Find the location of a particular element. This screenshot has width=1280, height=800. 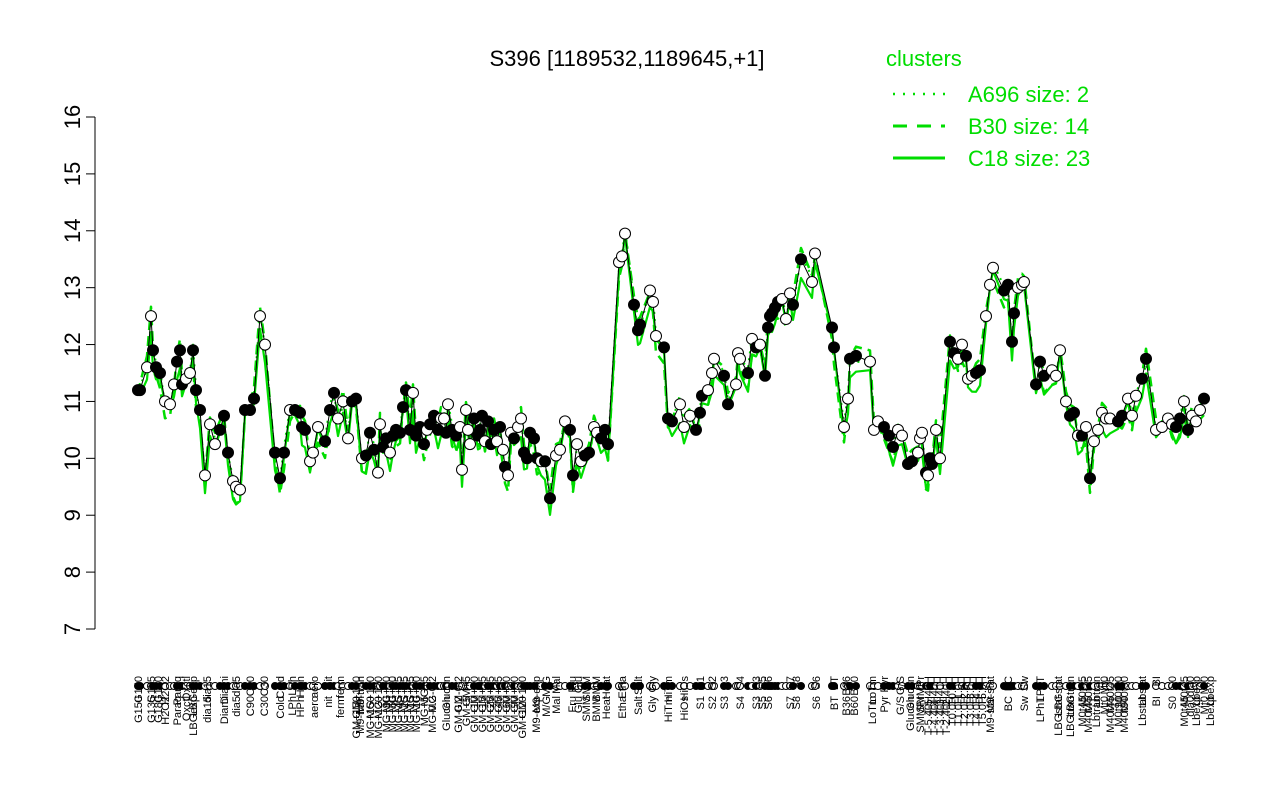

x-tick-label: Lbexp is located at coordinates (1197, 691).